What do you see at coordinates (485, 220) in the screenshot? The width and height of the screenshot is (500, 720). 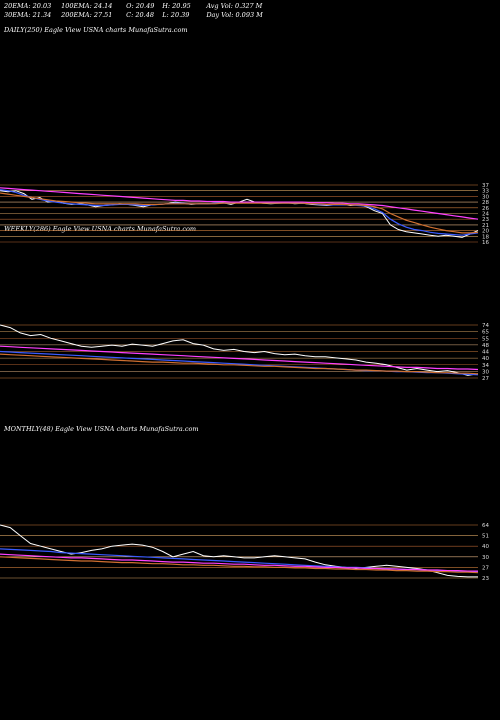 I see `daily-tick-label: 23` at bounding box center [485, 220].